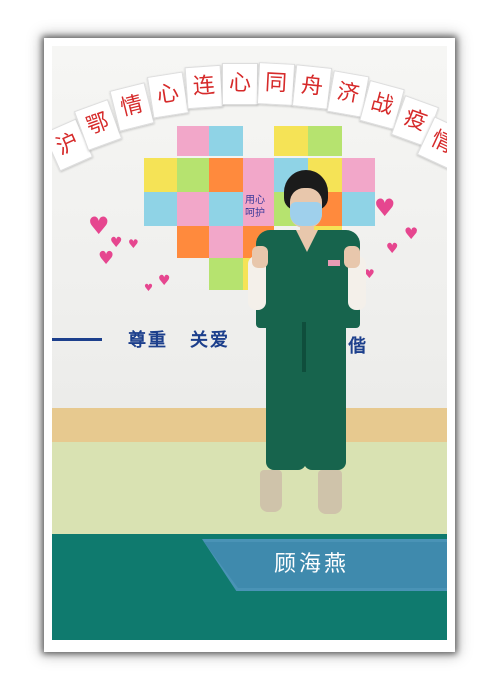 This screenshot has width=499, height=699. Describe the element at coordinates (358, 346) in the screenshot. I see `slogan-text-right: 偕` at that location.